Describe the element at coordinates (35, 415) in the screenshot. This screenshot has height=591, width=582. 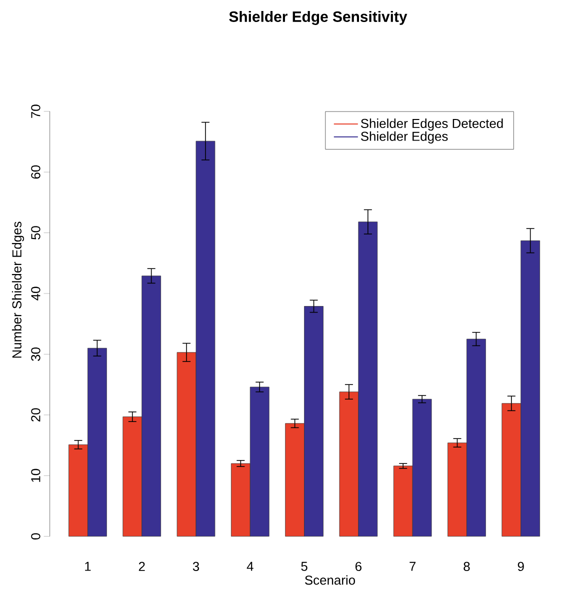
I see `y-tick-label: 20` at that location.